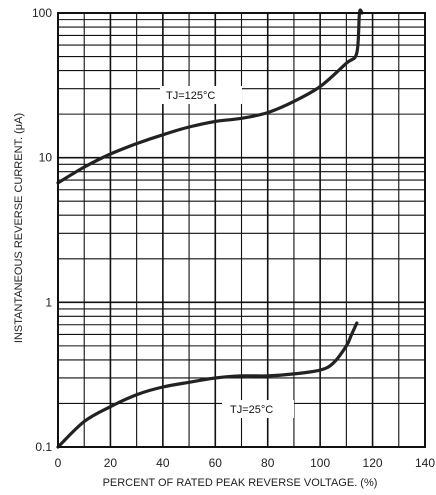 The height and width of the screenshot is (495, 436). Describe the element at coordinates (43, 447) in the screenshot. I see `y-tick-label: 0.1` at that location.